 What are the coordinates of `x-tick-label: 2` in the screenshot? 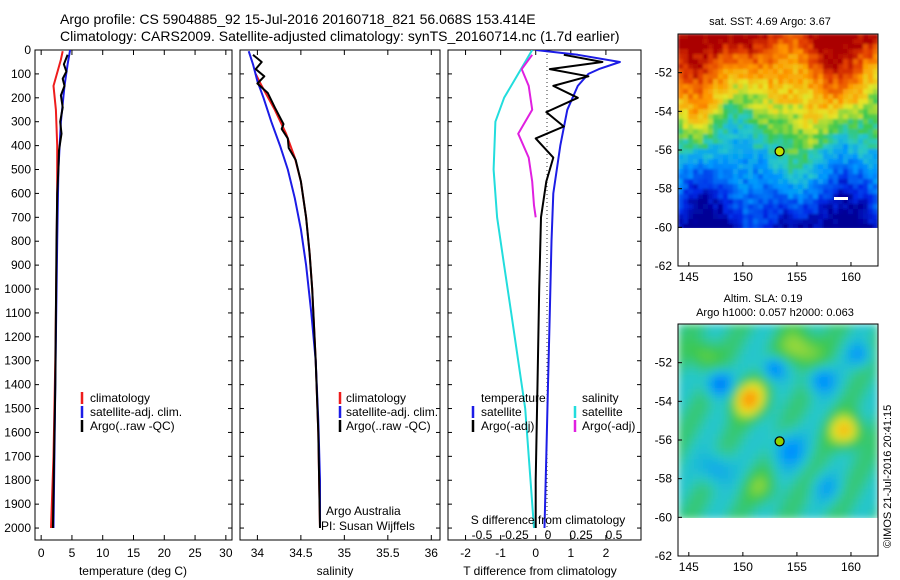 It's located at (606, 553).